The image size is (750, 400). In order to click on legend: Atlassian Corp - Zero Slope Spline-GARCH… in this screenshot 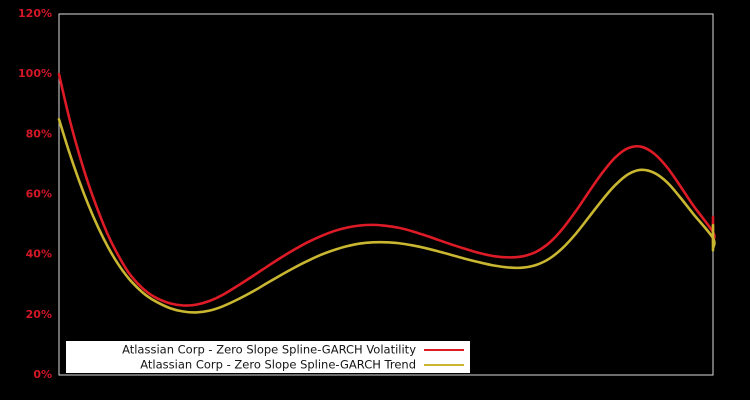, I will do `click(268, 357)`.